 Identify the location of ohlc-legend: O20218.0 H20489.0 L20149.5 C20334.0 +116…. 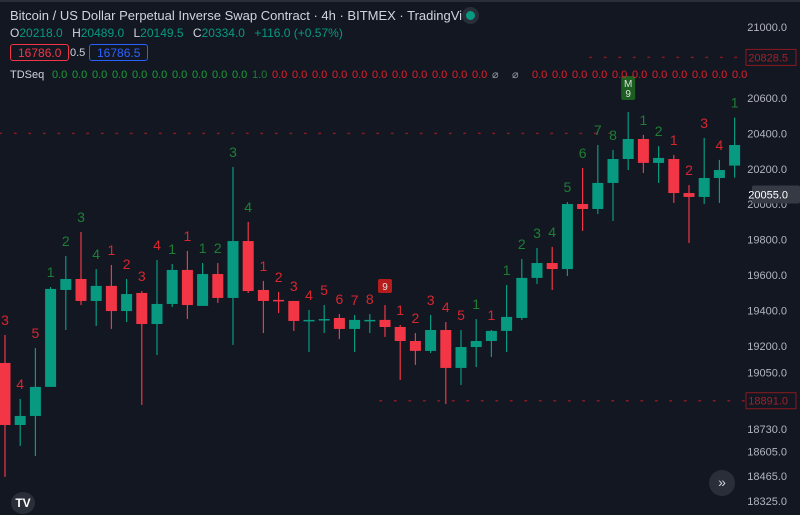
(179, 33).